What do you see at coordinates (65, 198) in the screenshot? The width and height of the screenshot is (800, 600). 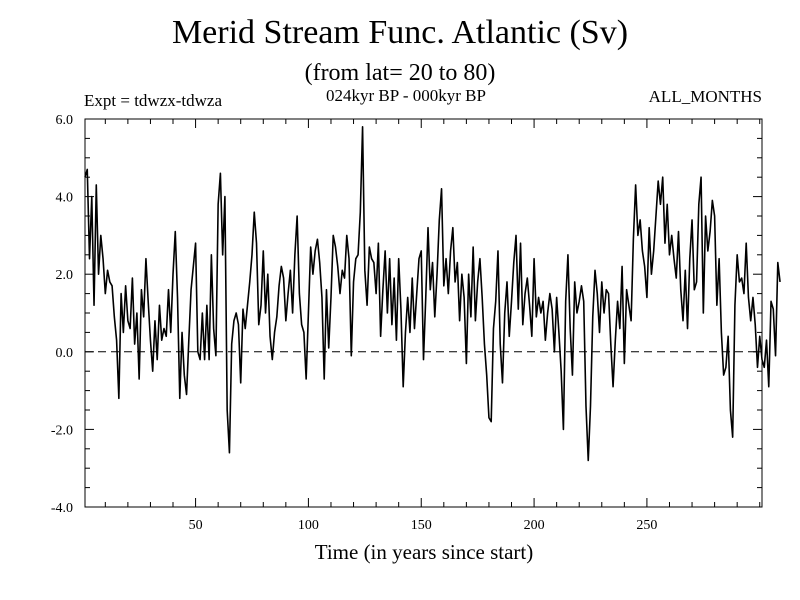 I see `y-tick-label: 4.0` at bounding box center [65, 198].